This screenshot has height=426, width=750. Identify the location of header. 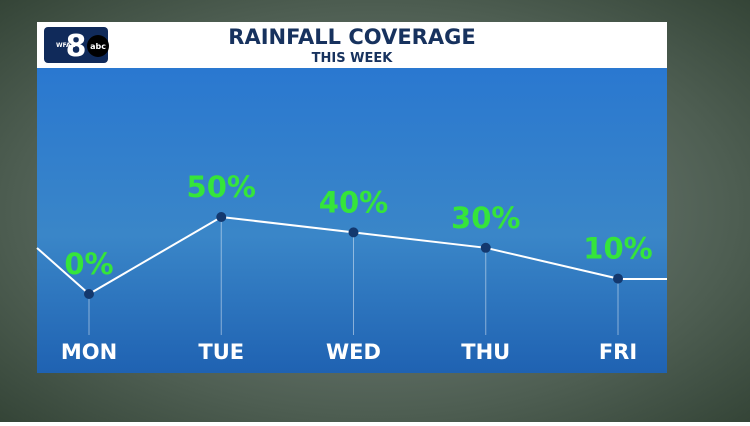
(352, 45).